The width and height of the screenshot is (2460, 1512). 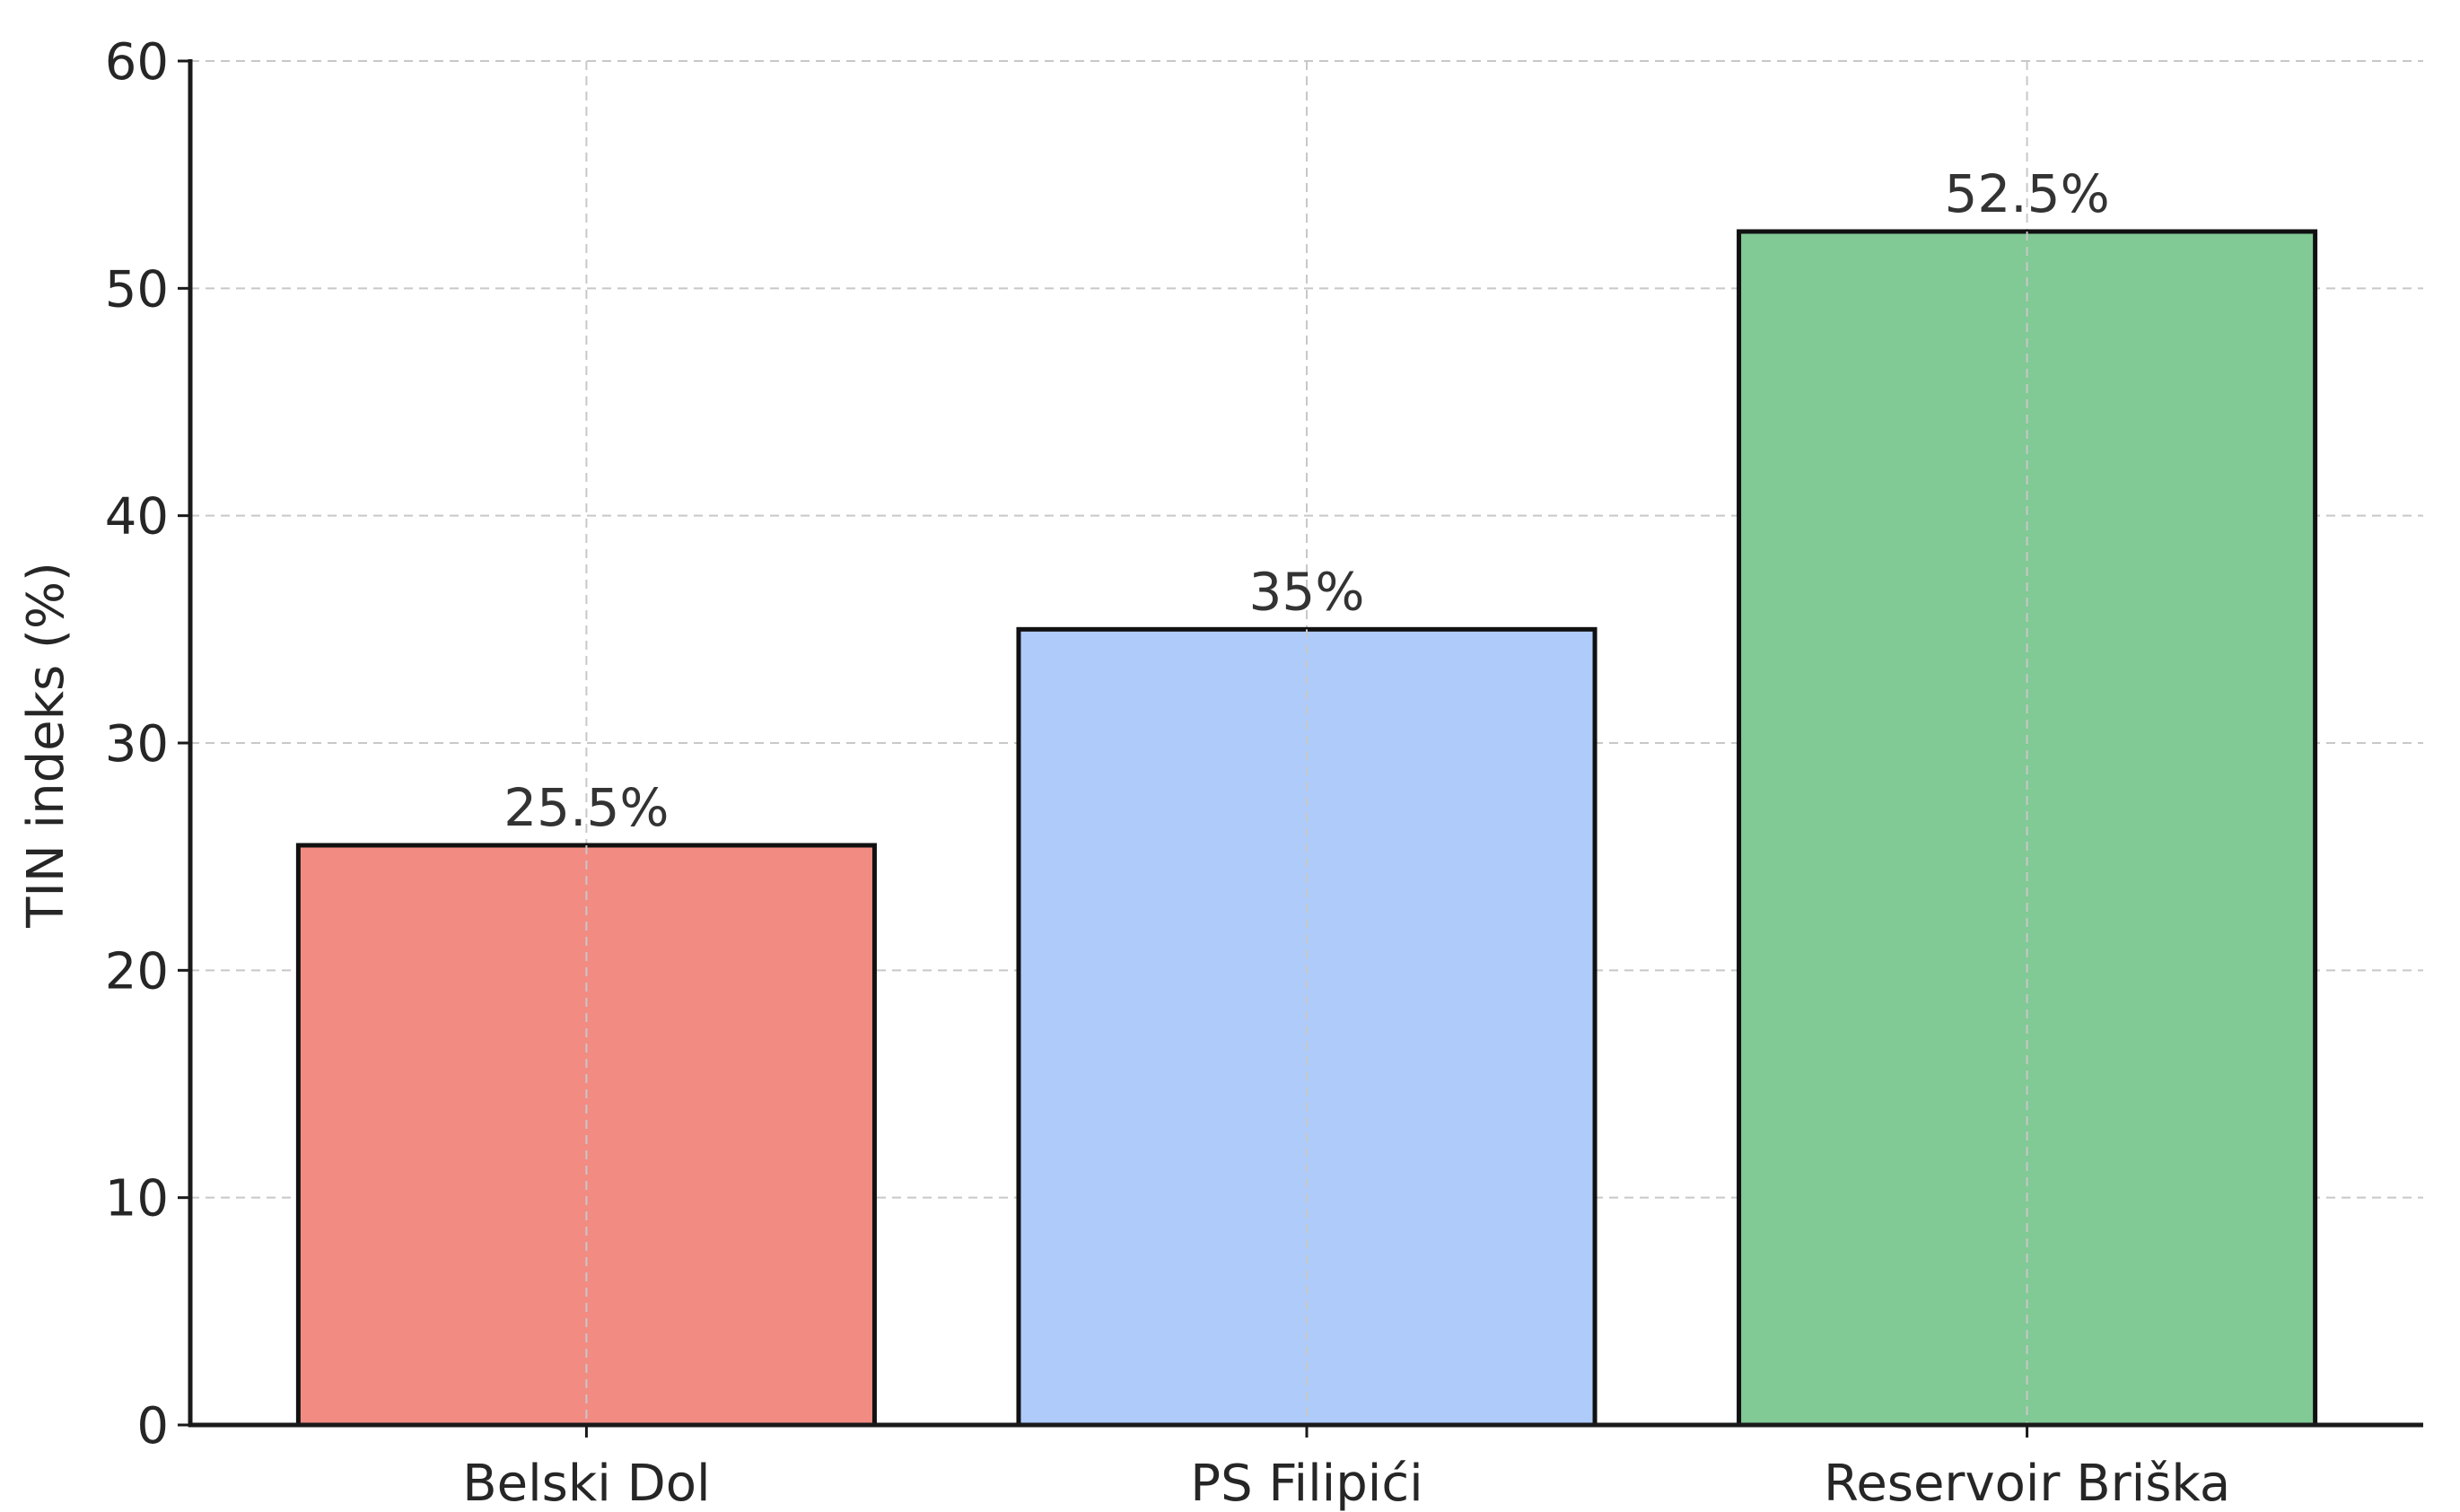 I want to click on y-tick-label: 20, so click(x=137, y=971).